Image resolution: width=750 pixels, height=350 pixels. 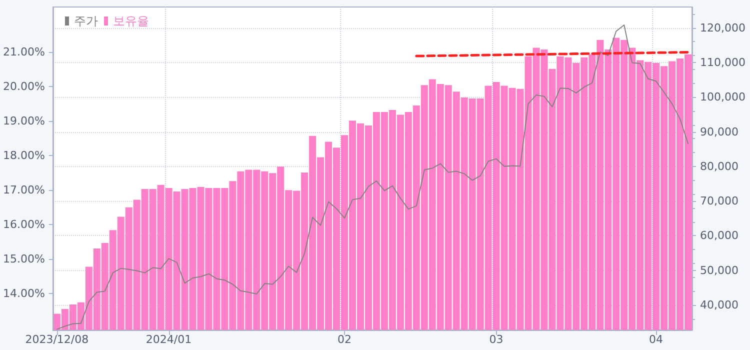 I want to click on y2-tick-label: 110,000, so click(x=723, y=62).